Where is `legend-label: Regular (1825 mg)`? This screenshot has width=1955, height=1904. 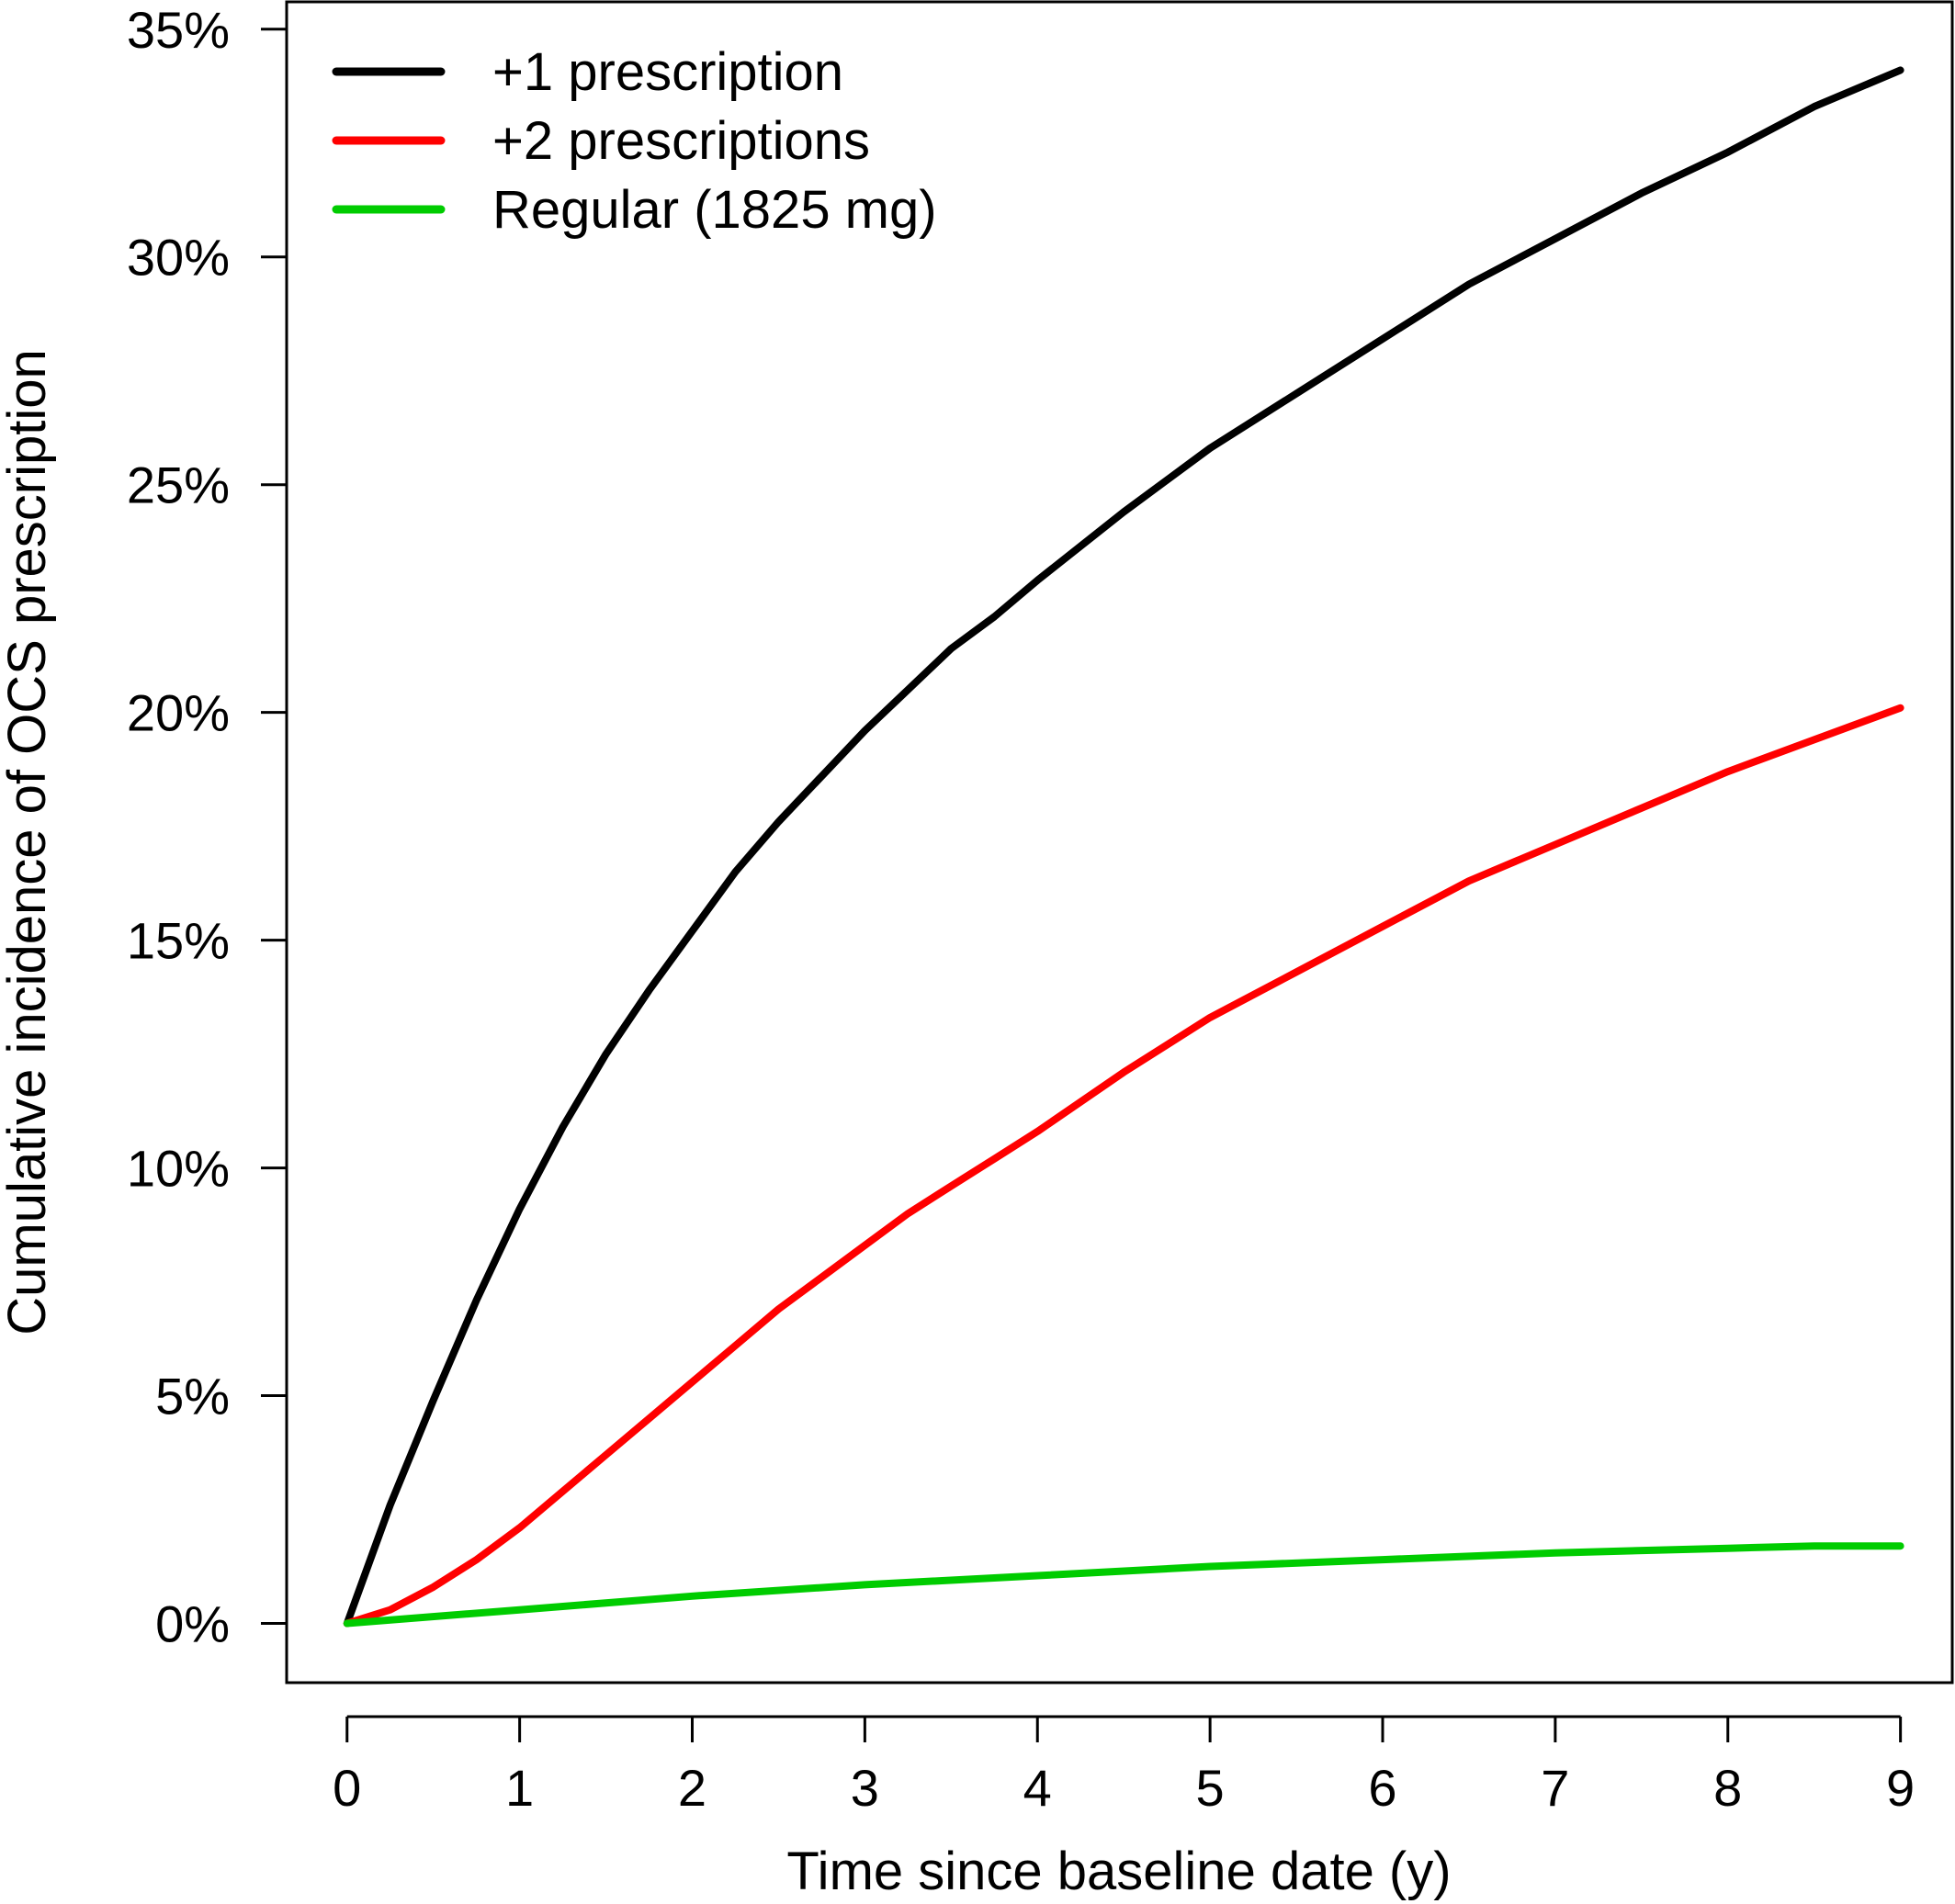
legend-label: Regular (1825 mg) is located at coordinates (714, 210).